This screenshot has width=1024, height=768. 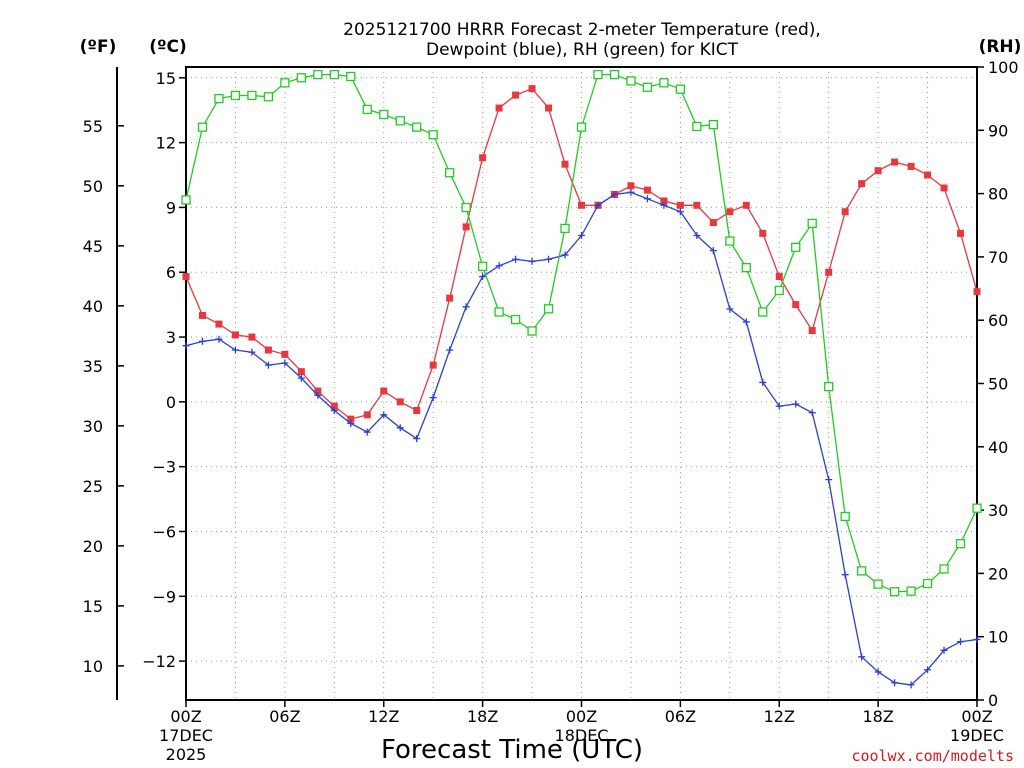 What do you see at coordinates (159, 661) in the screenshot?
I see `celsius-tick-label: −12` at bounding box center [159, 661].